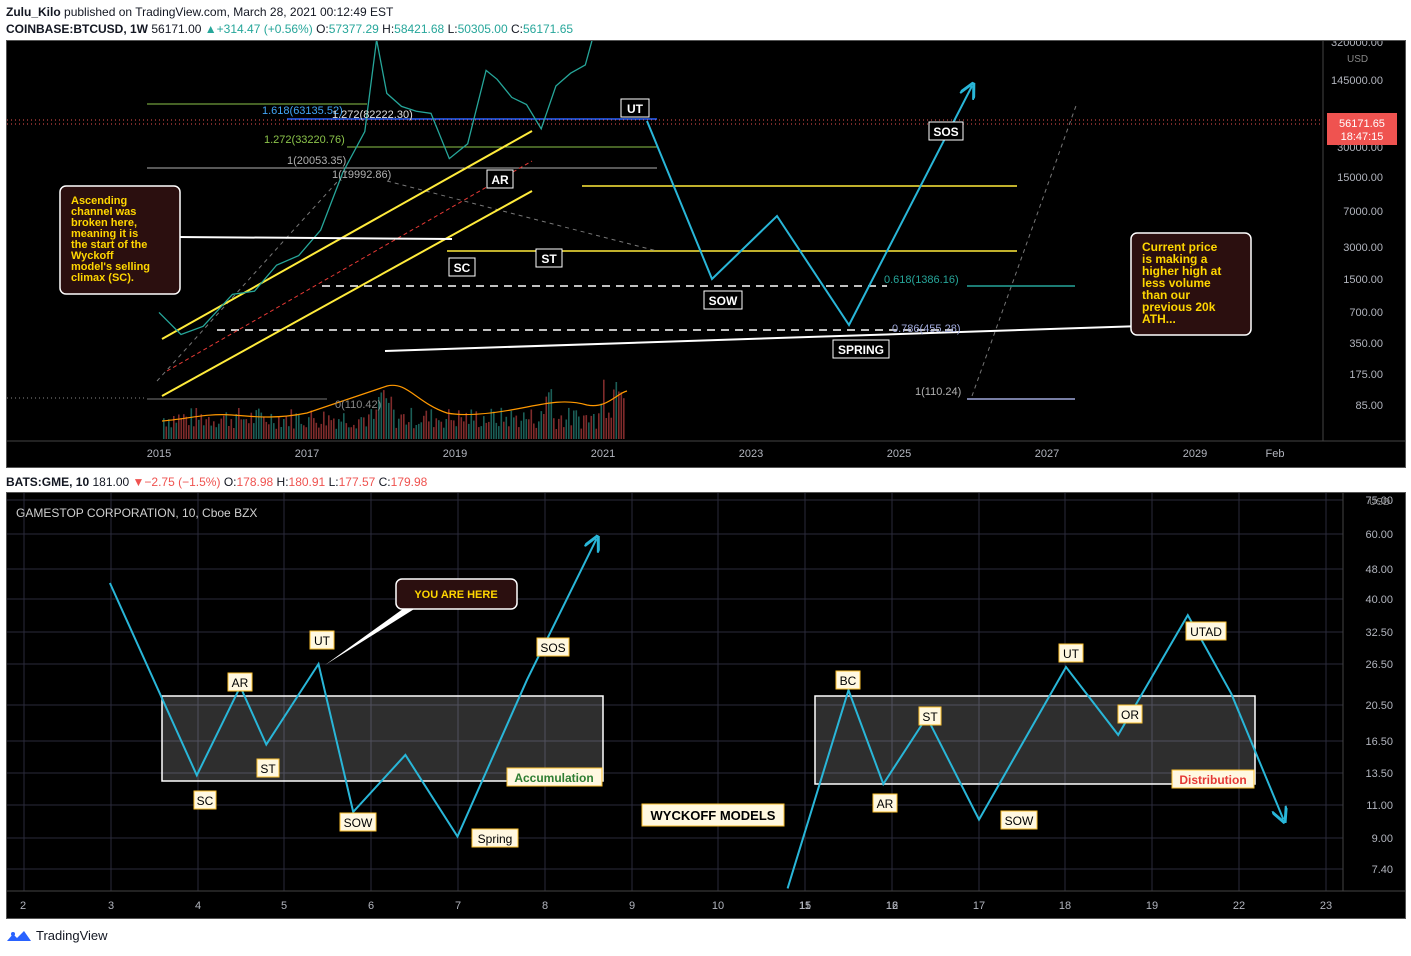 The height and width of the screenshot is (956, 1411). What do you see at coordinates (1363, 248) in the screenshot?
I see `y-tick-label: 3000.00` at bounding box center [1363, 248].